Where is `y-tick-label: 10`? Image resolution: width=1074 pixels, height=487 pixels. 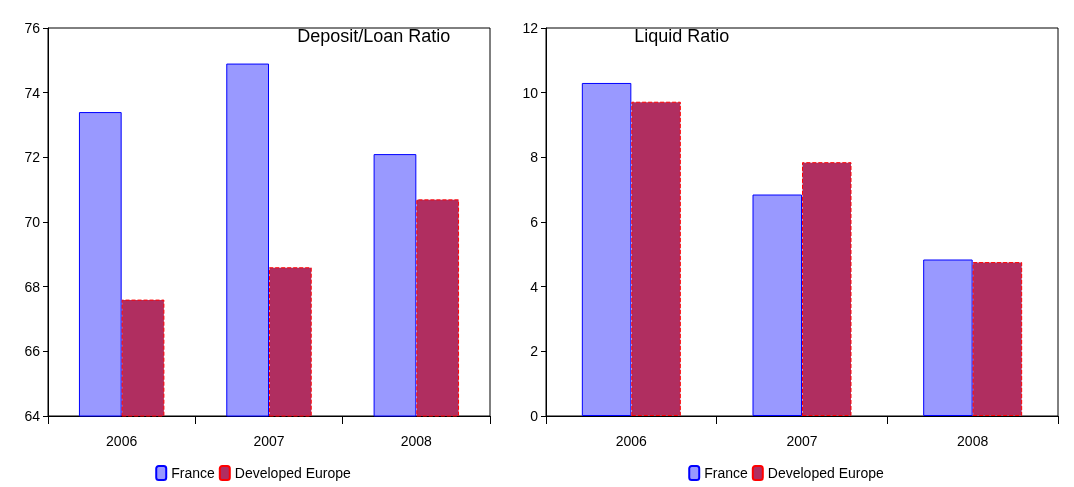
y-tick-label: 10 is located at coordinates (530, 92).